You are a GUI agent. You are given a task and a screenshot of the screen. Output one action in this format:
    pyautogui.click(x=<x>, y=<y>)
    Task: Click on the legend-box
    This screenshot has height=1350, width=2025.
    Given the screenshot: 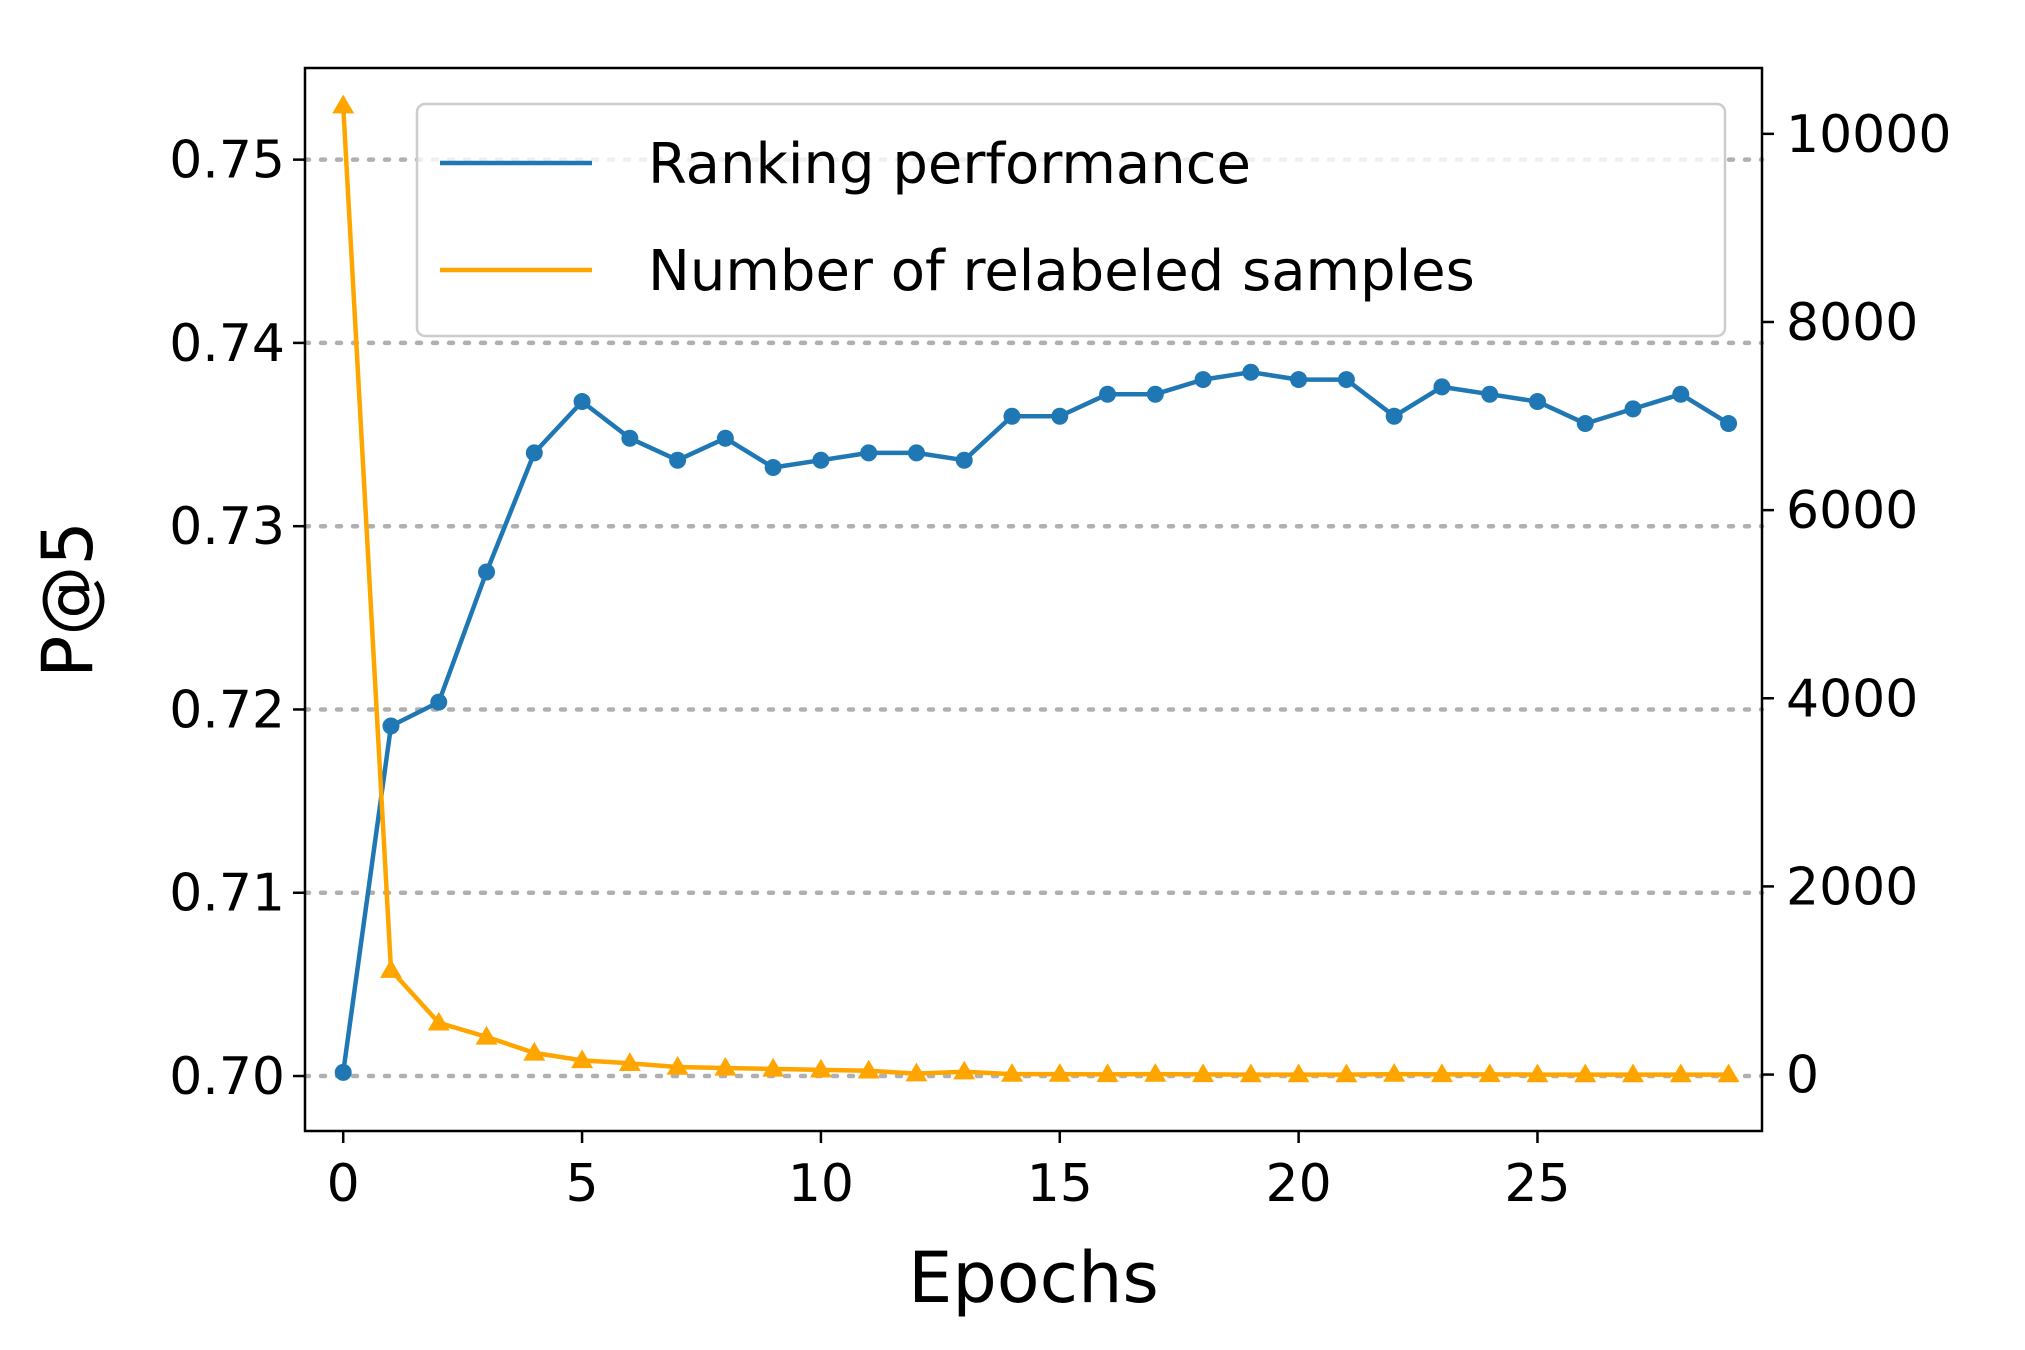 What is the action you would take?
    pyautogui.click(x=1071, y=220)
    